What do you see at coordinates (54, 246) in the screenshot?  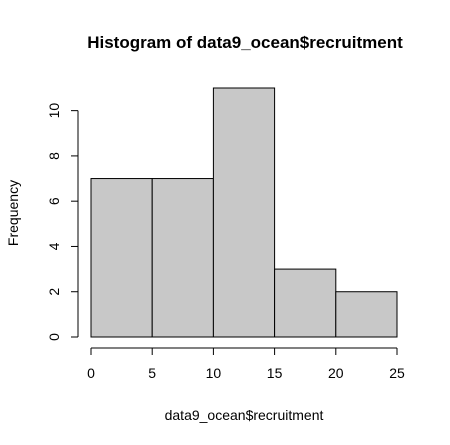 I see `y-tick-label-2: 4` at bounding box center [54, 246].